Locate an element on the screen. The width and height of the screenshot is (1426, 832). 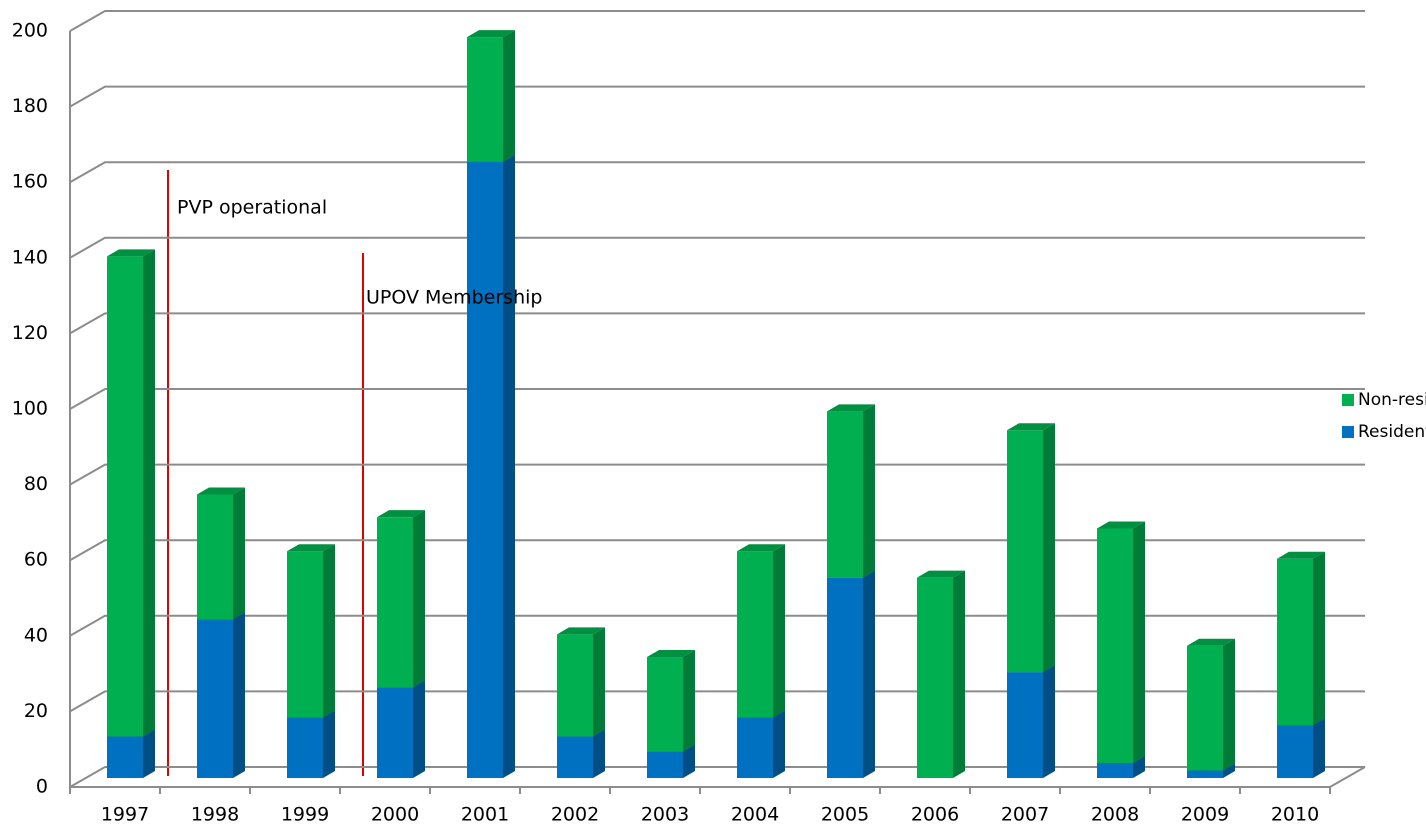
y-tick-label: 140 is located at coordinates (30, 257).